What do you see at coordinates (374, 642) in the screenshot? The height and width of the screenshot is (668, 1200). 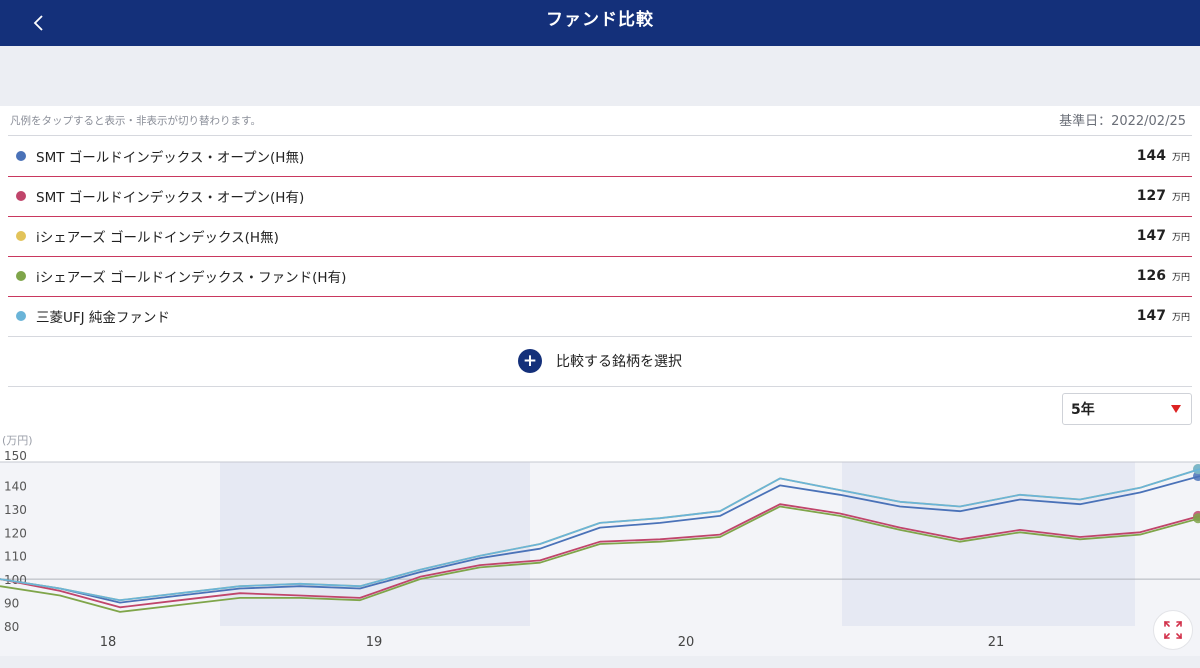 I see `x-tick-label: 19` at bounding box center [374, 642].